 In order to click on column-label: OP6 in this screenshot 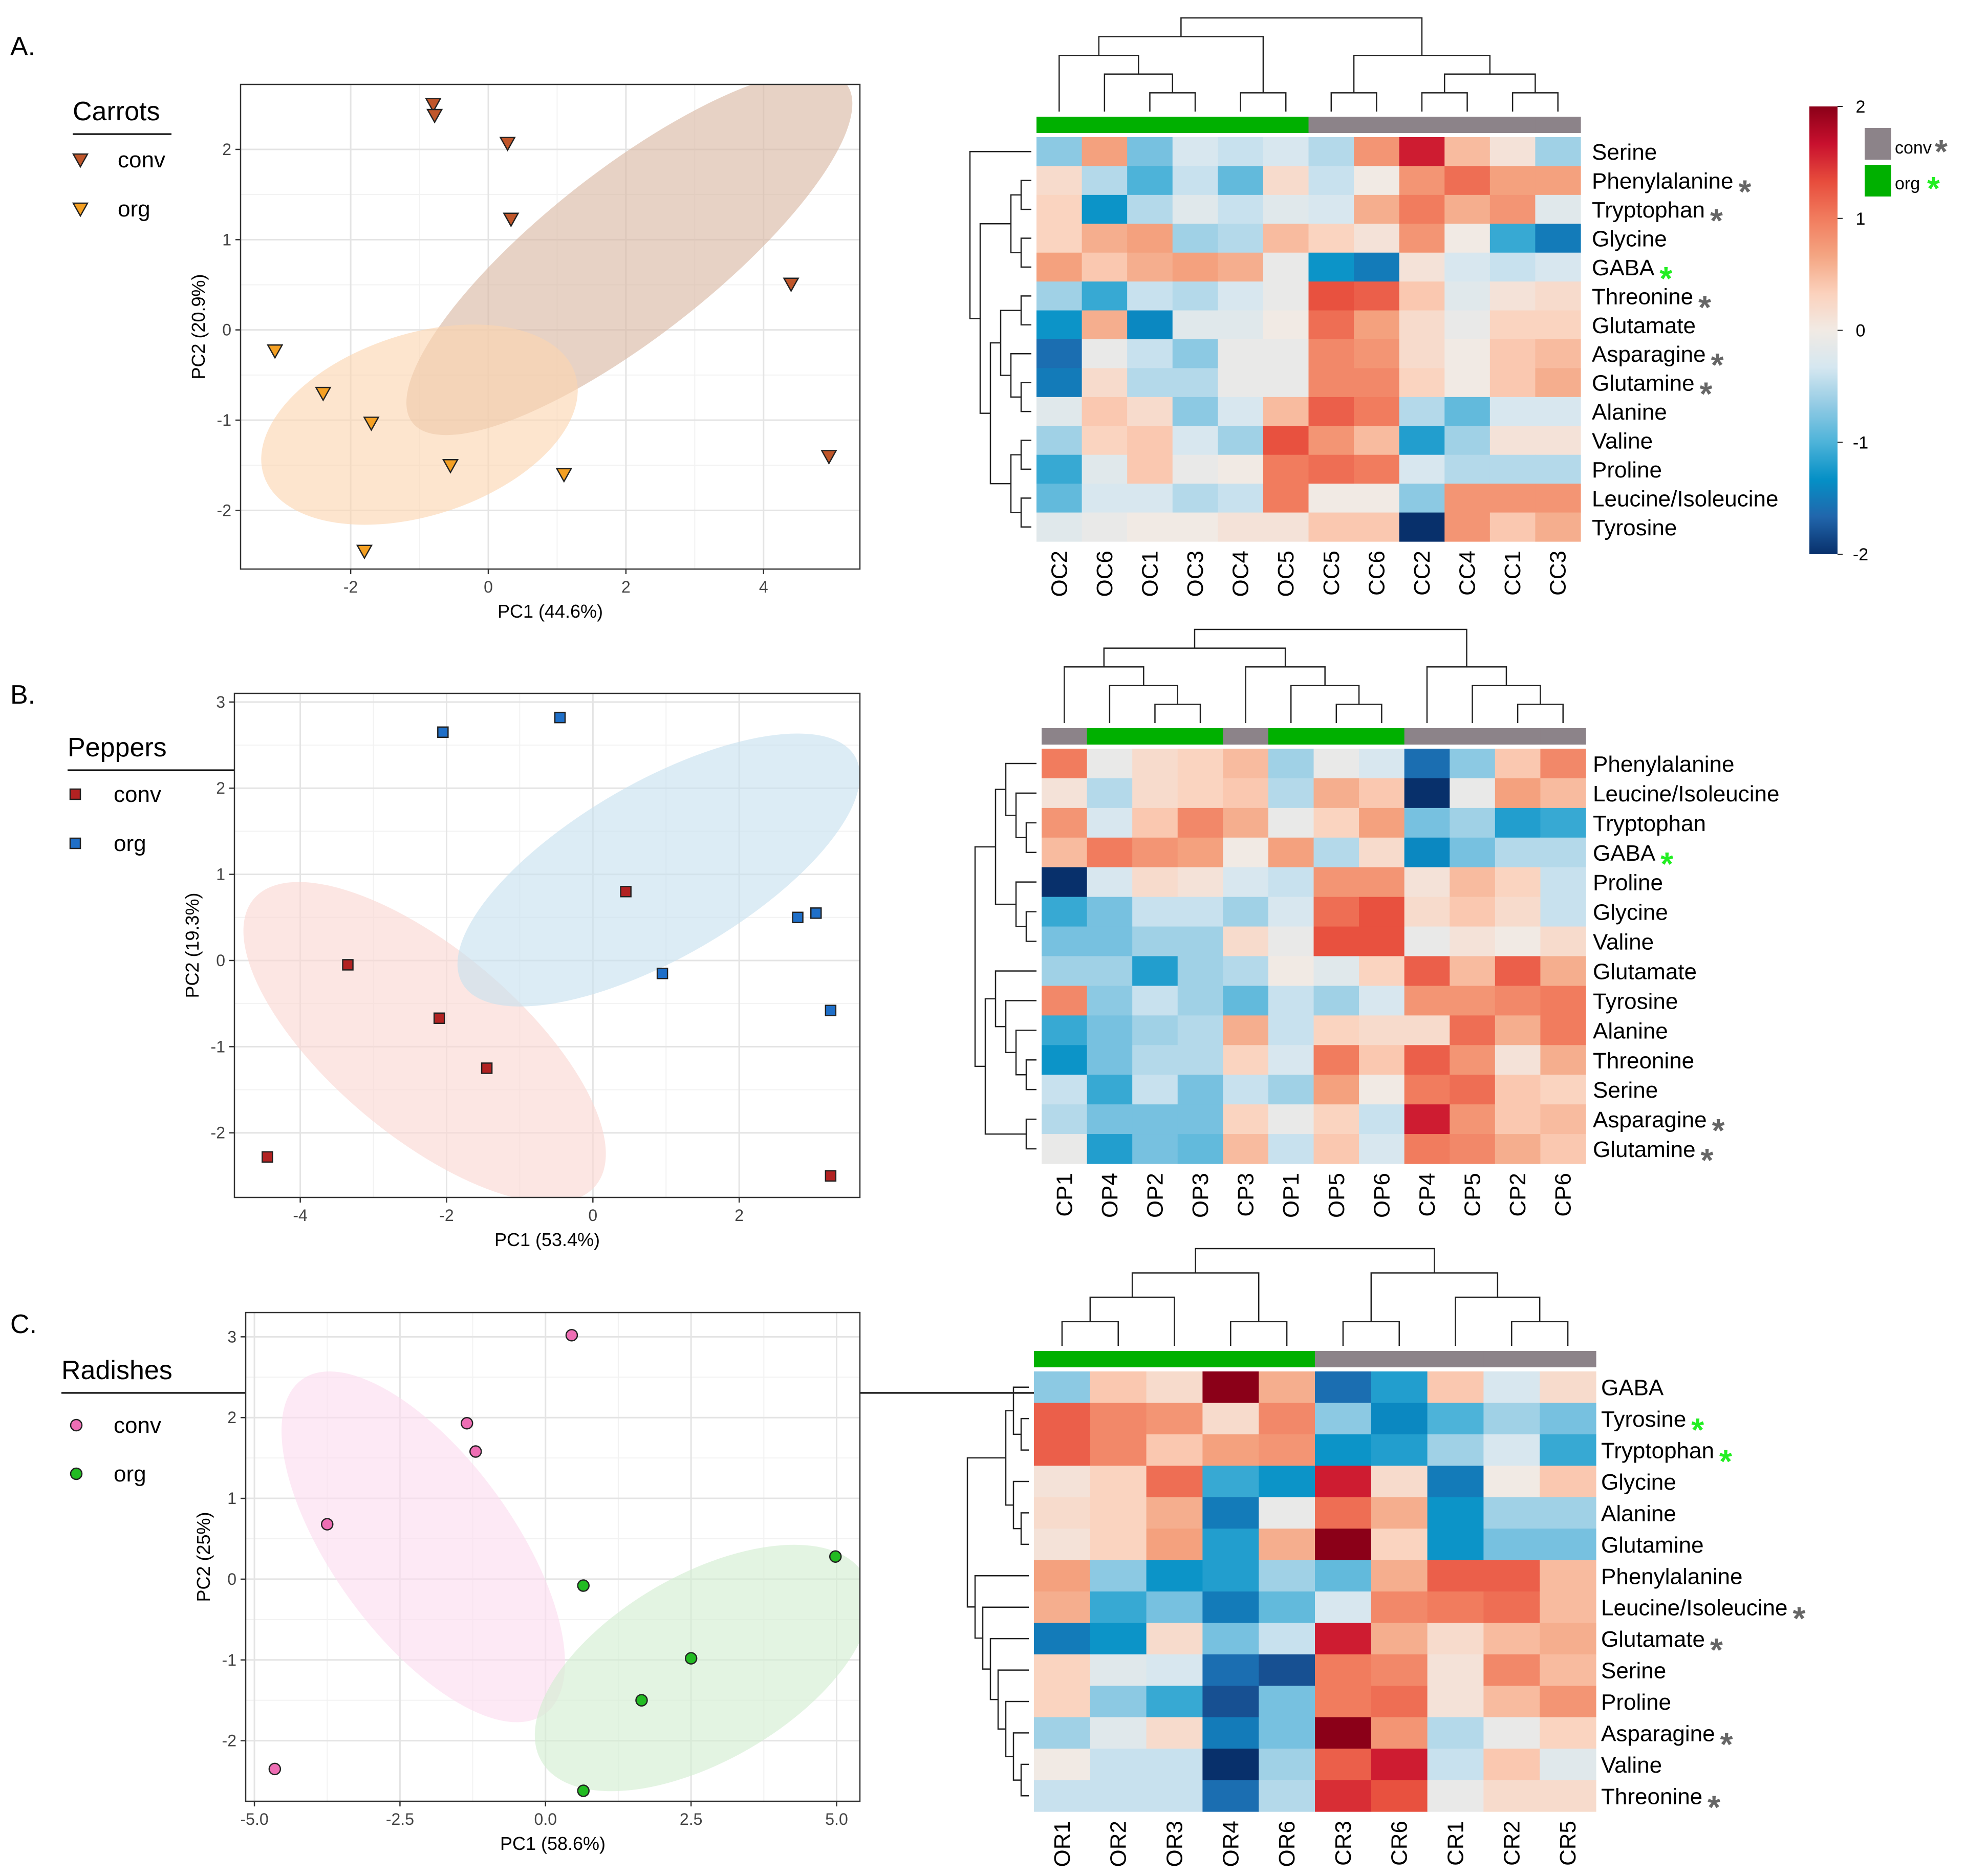, I will do `click(1381, 1196)`.